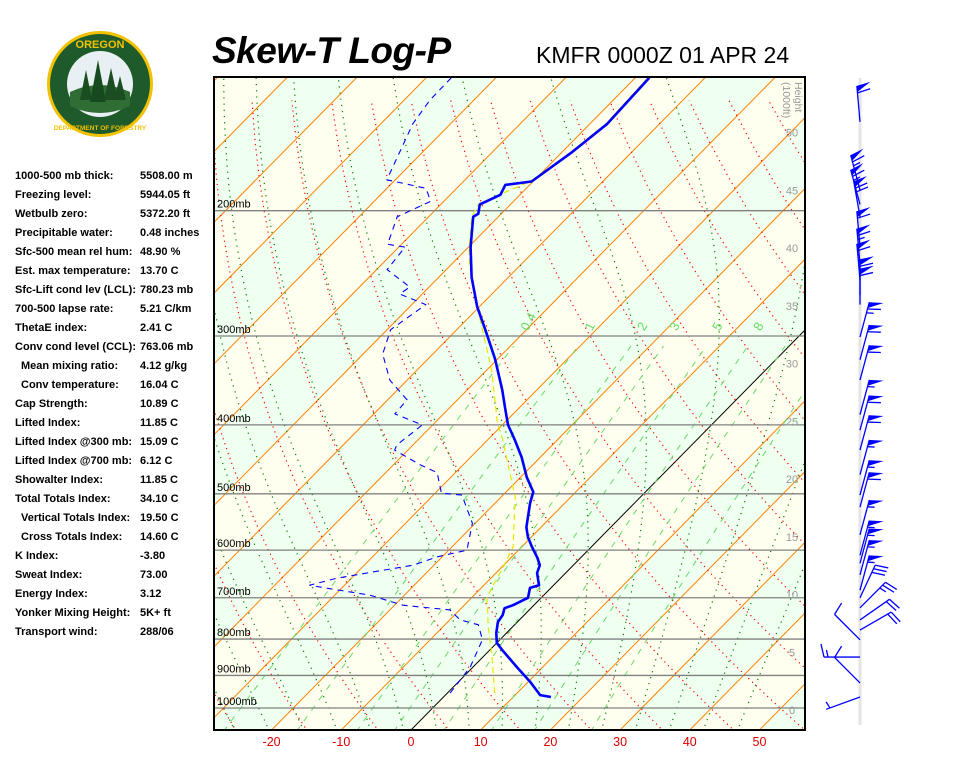 The image size is (960, 768). What do you see at coordinates (663, 55) in the screenshot?
I see `station-time-label: KMFR 0000Z 01 APR 24` at bounding box center [663, 55].